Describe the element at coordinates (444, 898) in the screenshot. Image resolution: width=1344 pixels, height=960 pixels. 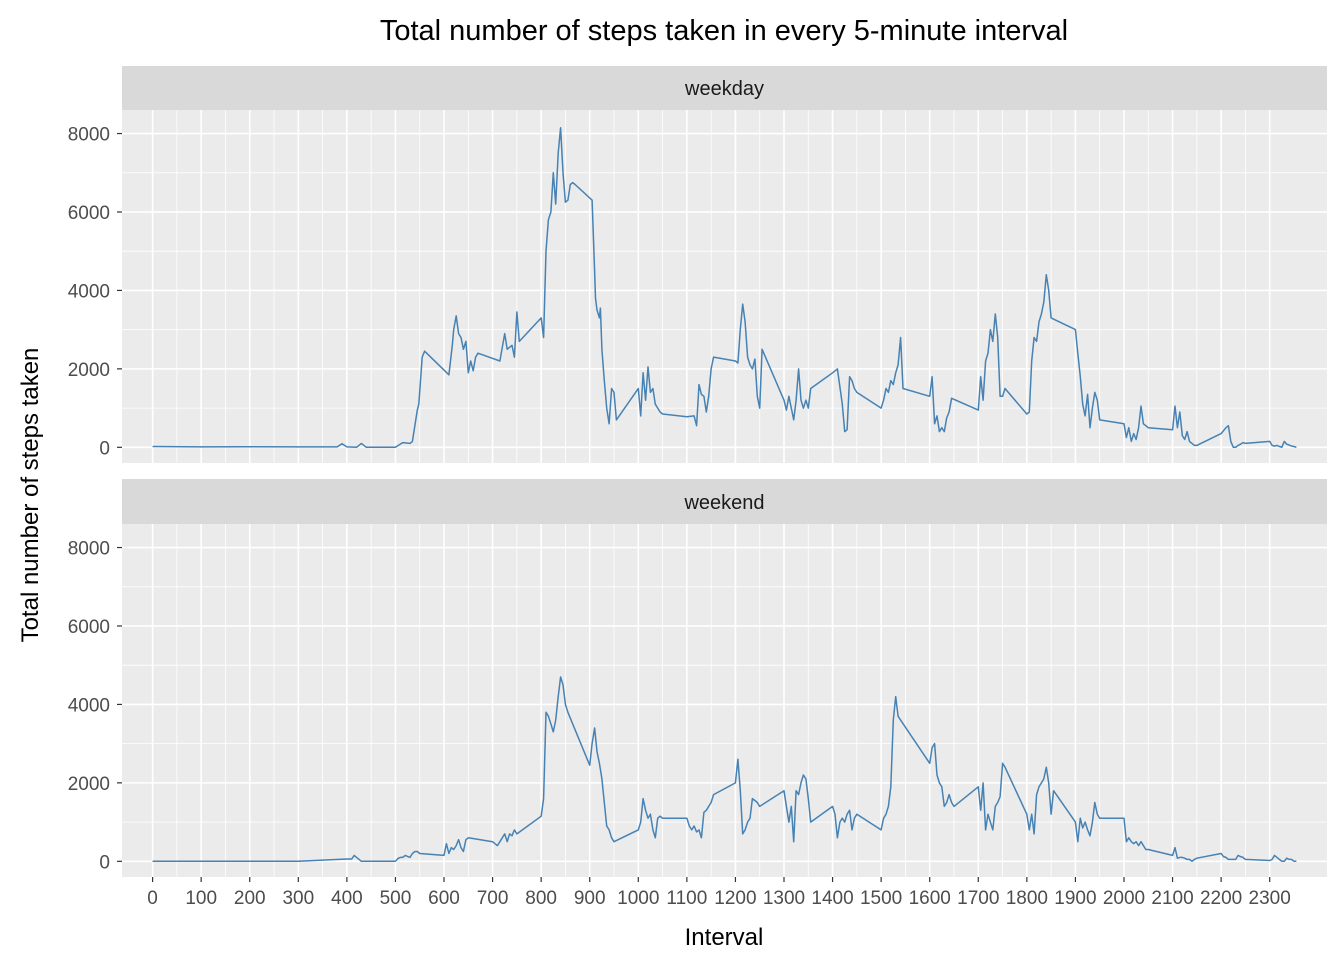
I see `x-tick-label: 600` at that location.